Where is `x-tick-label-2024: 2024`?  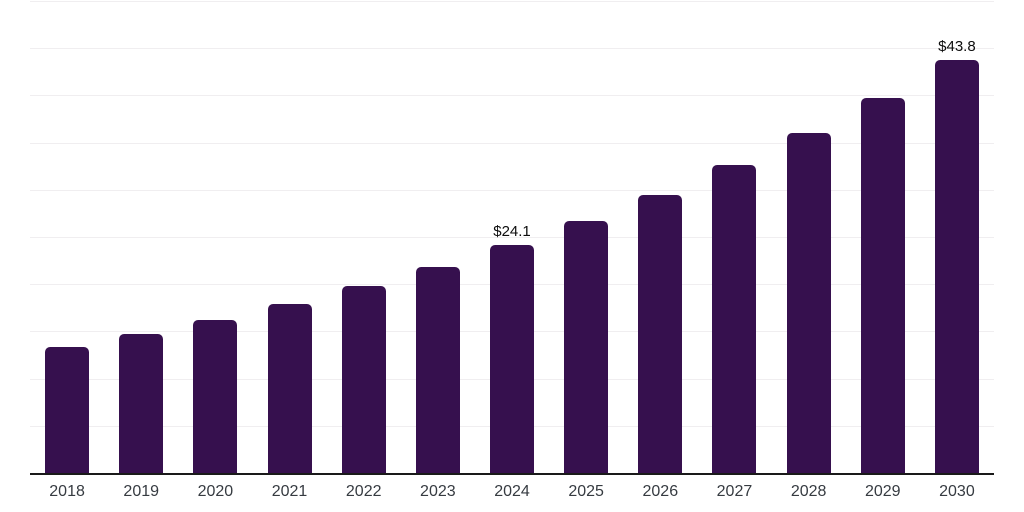
x-tick-label-2024: 2024 is located at coordinates (512, 491).